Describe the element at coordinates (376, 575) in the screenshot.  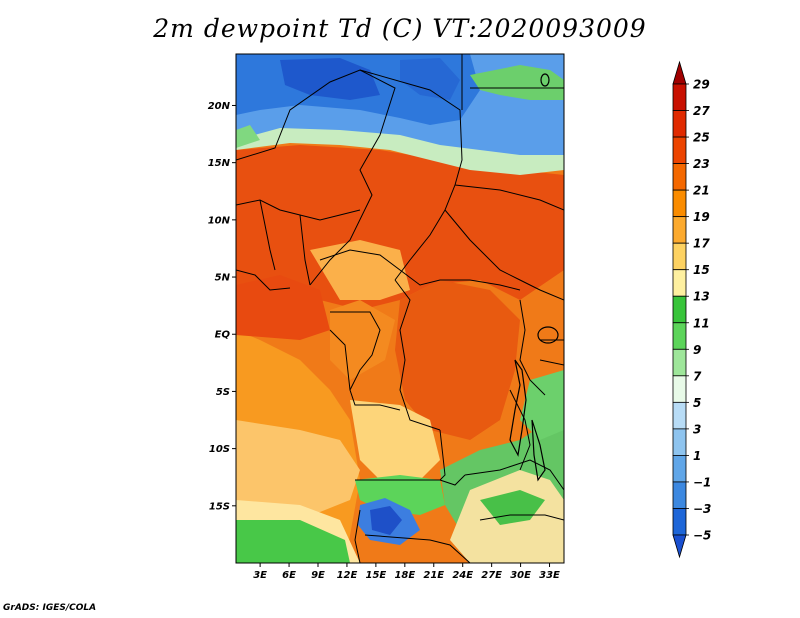
I see `lon-tick-label: 15E` at that location.